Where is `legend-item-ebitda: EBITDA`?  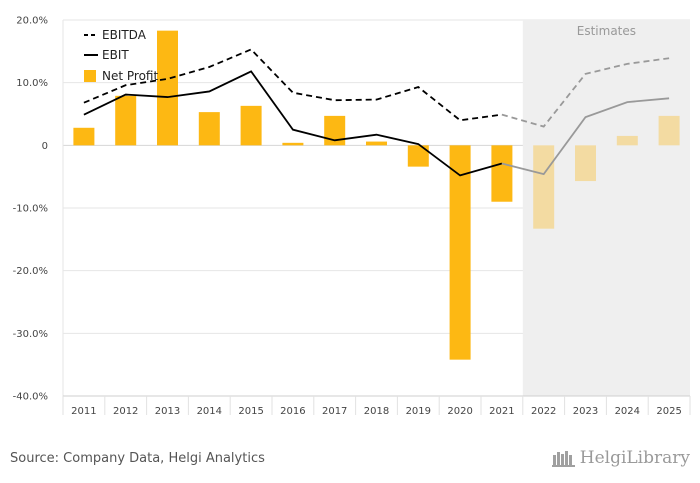
legend-item-ebitda: EBITDA is located at coordinates (115, 35).